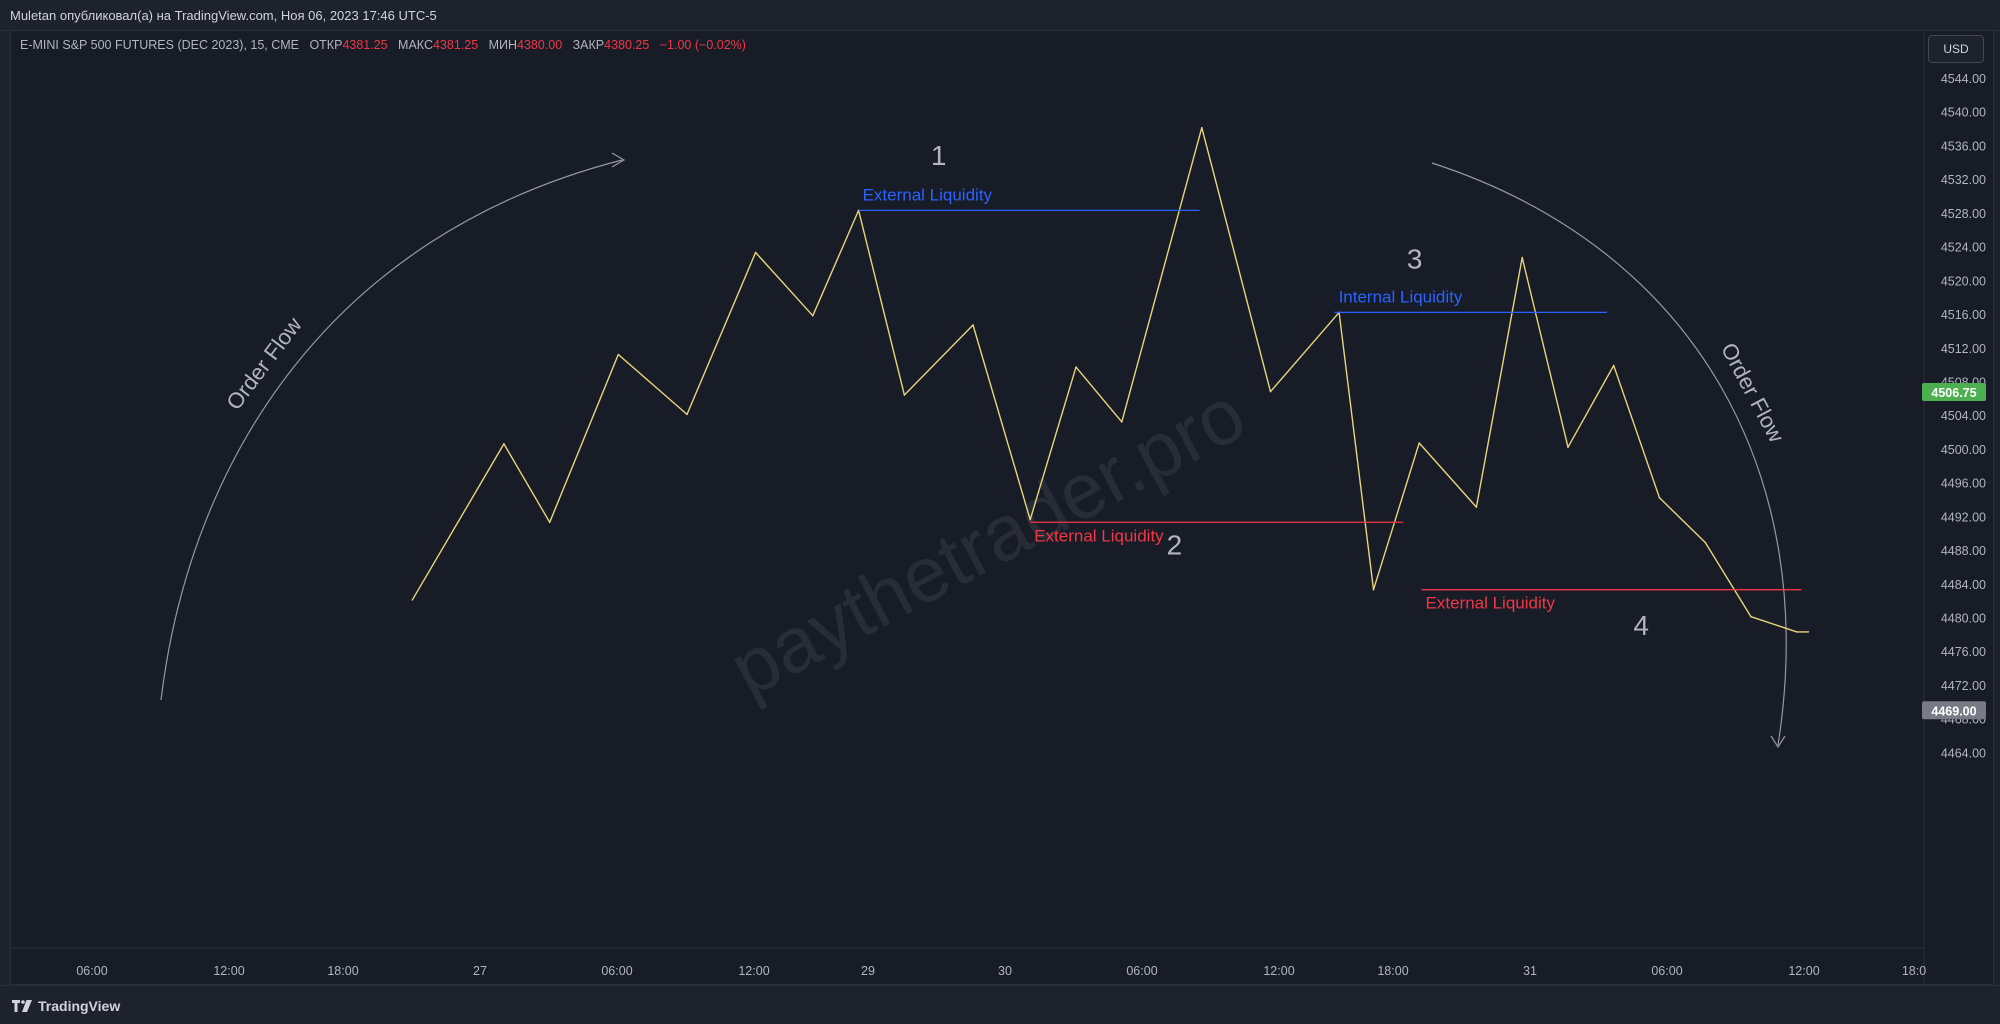 The image size is (2000, 1024). Describe the element at coordinates (503, 45) in the screenshot. I see `low-label: МИН` at that location.